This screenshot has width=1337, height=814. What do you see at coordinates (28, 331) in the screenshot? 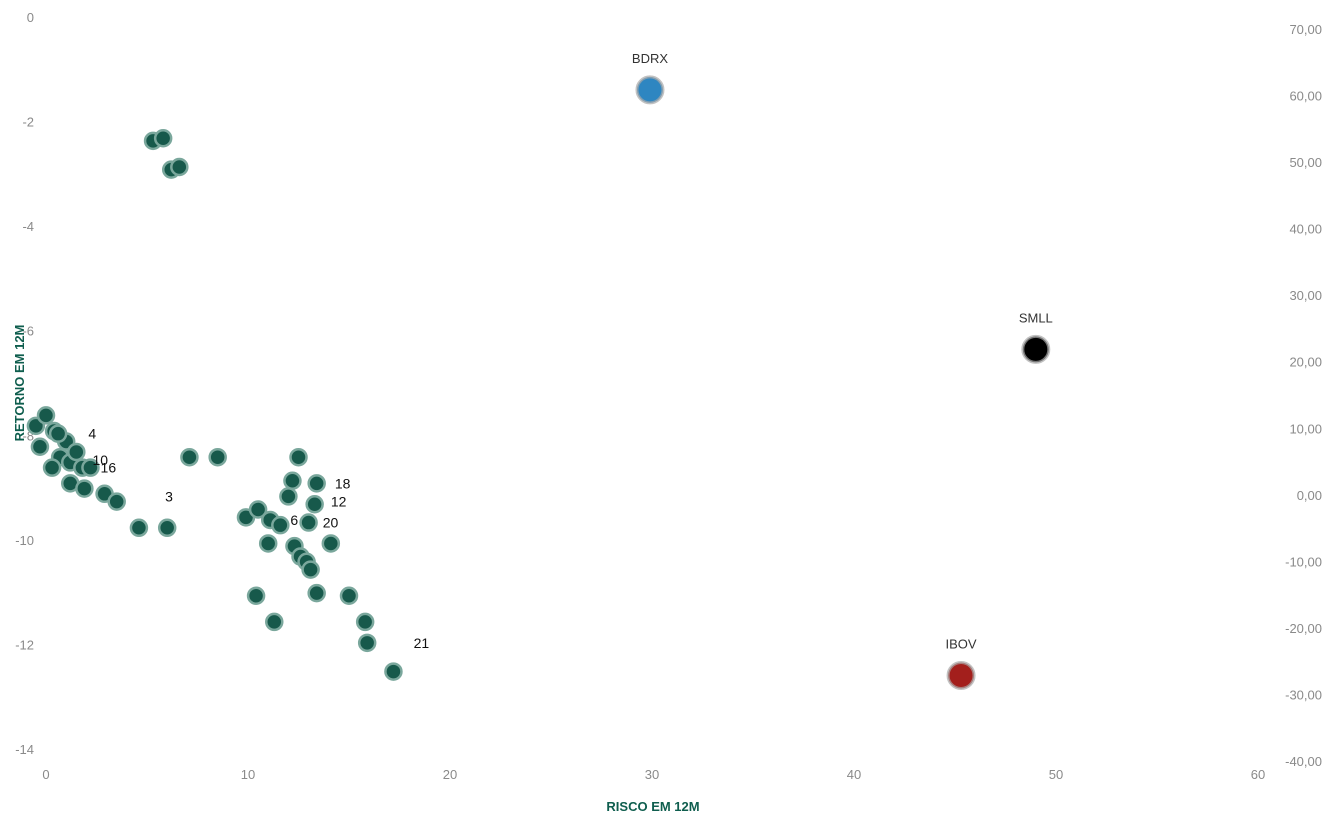
I see `y-tick-label: -6` at bounding box center [28, 331].